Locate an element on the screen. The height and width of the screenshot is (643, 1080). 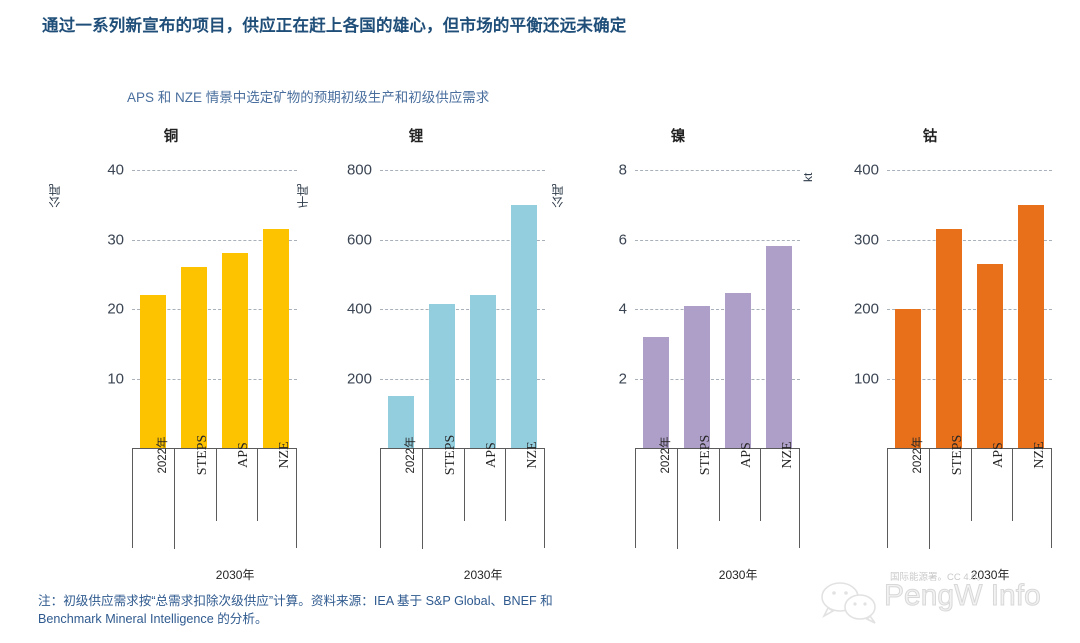
y-axis-unit-label: kt is located at coordinates (808, 177).